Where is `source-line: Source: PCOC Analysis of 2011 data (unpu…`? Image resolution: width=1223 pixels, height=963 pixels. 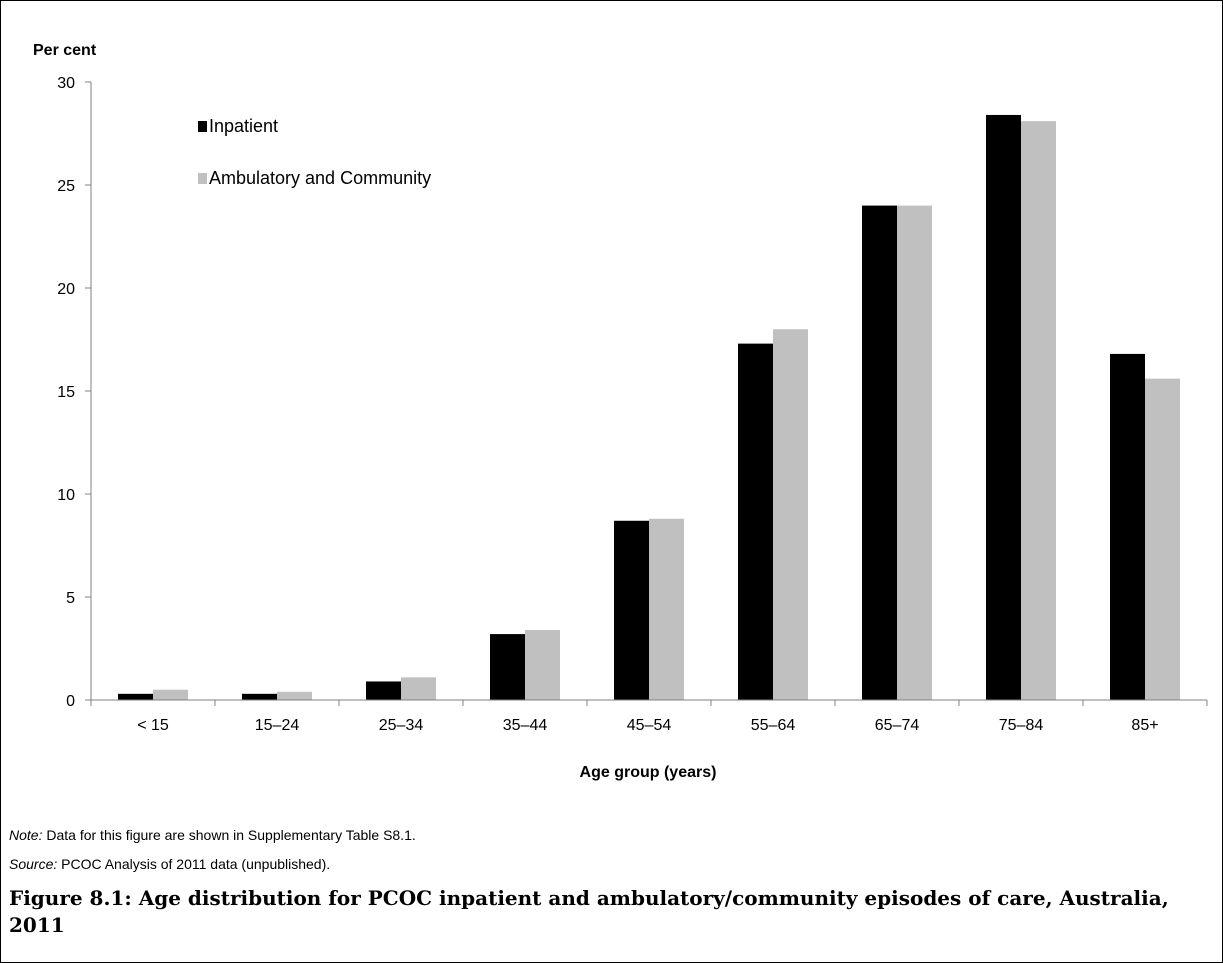
source-line: Source: PCOC Analysis of 2011 data (unpu… is located at coordinates (169, 864).